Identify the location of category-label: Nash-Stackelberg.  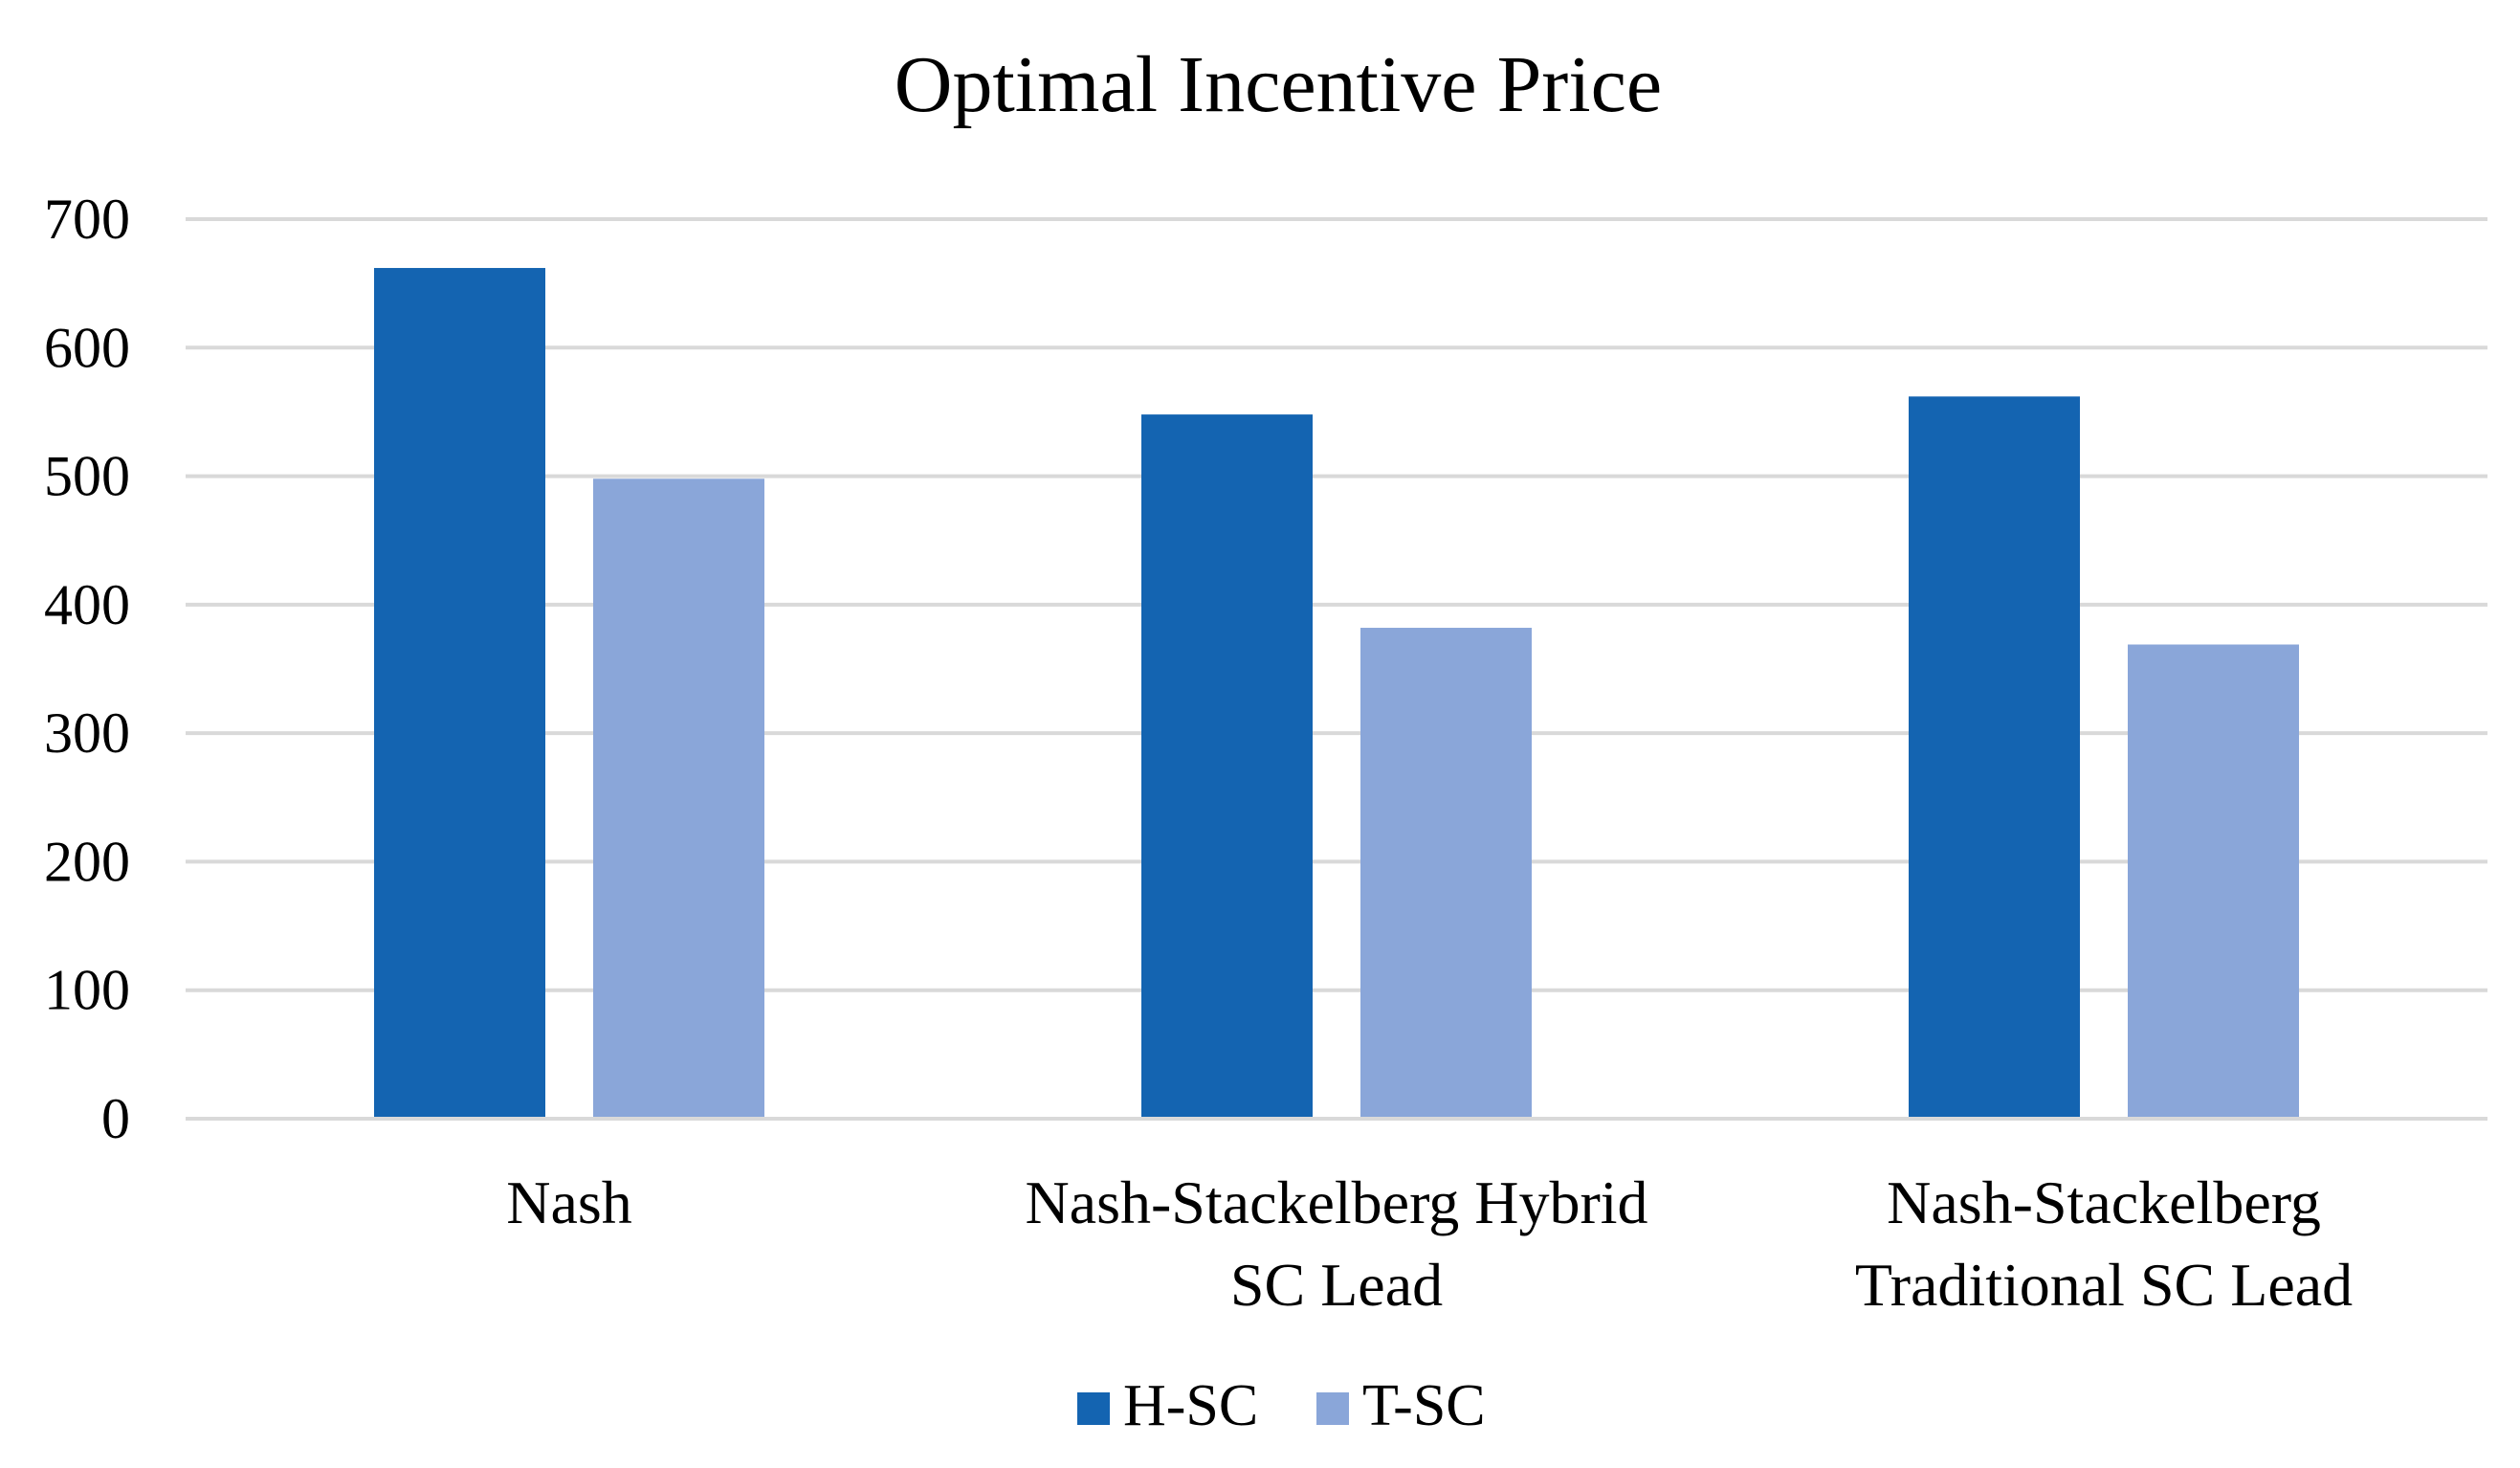
(2104, 1202).